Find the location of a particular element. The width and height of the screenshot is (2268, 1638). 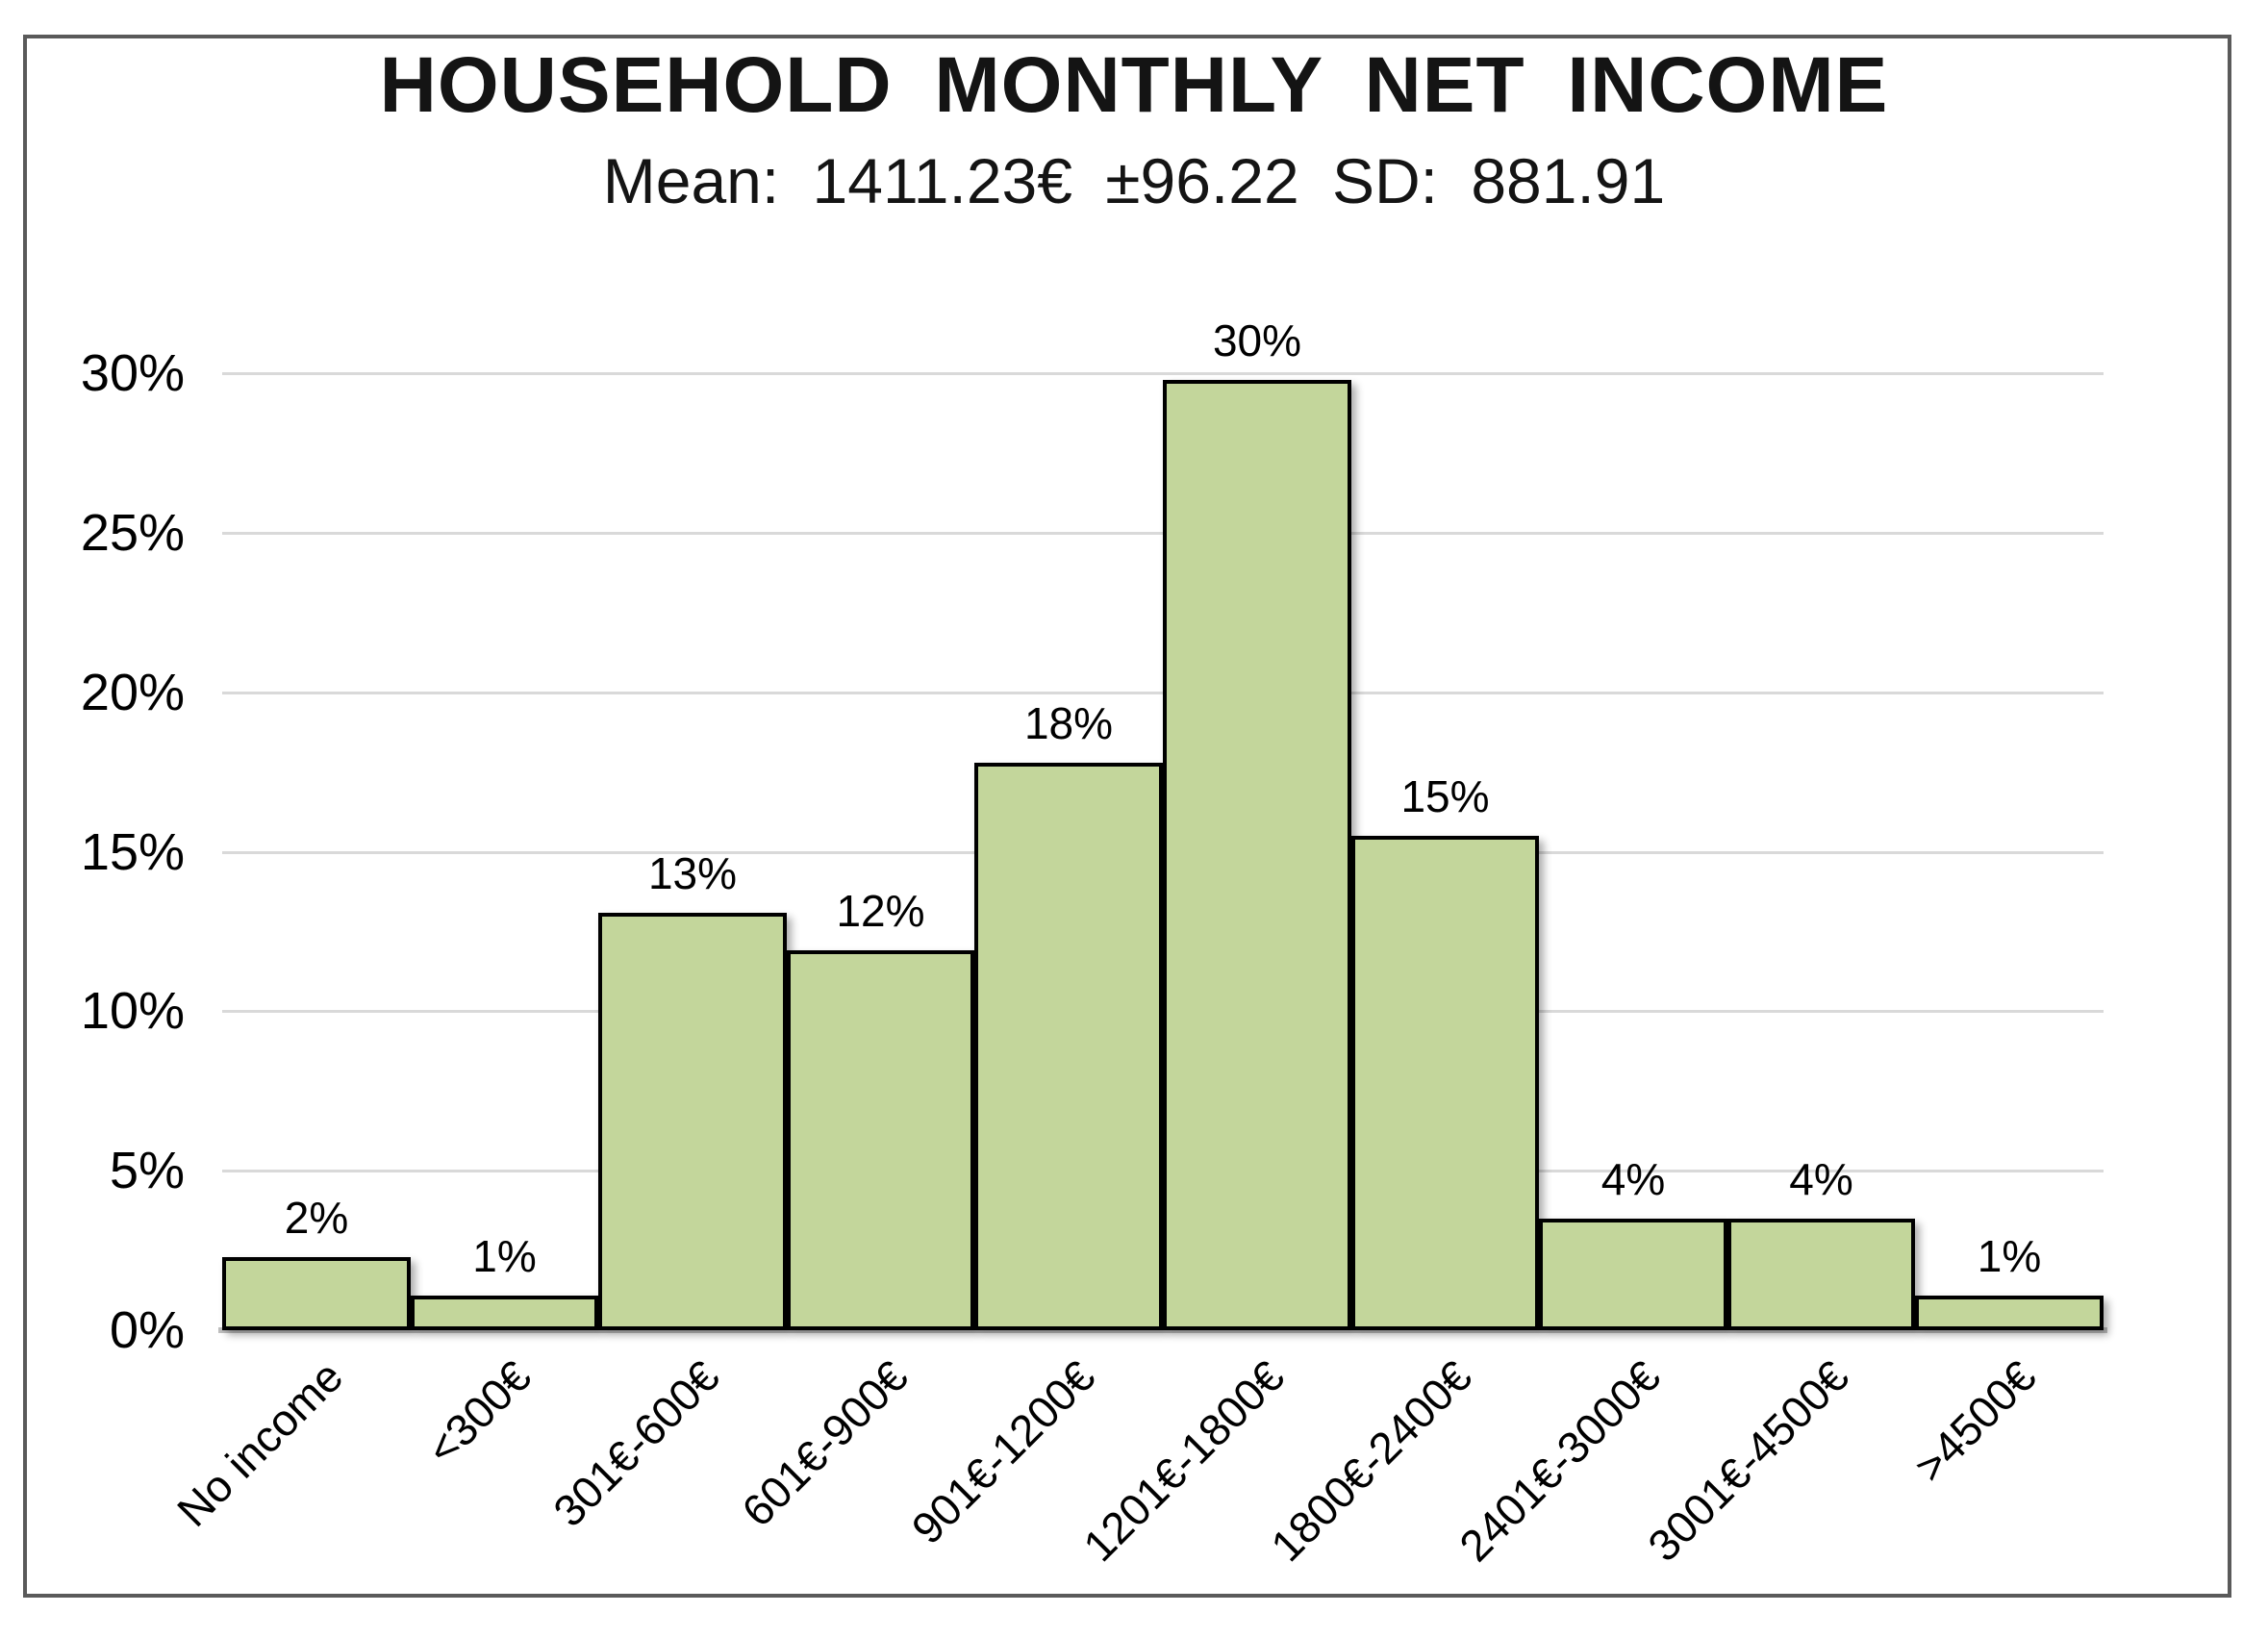

y-axis-tick-label: 20% is located at coordinates (132, 693).